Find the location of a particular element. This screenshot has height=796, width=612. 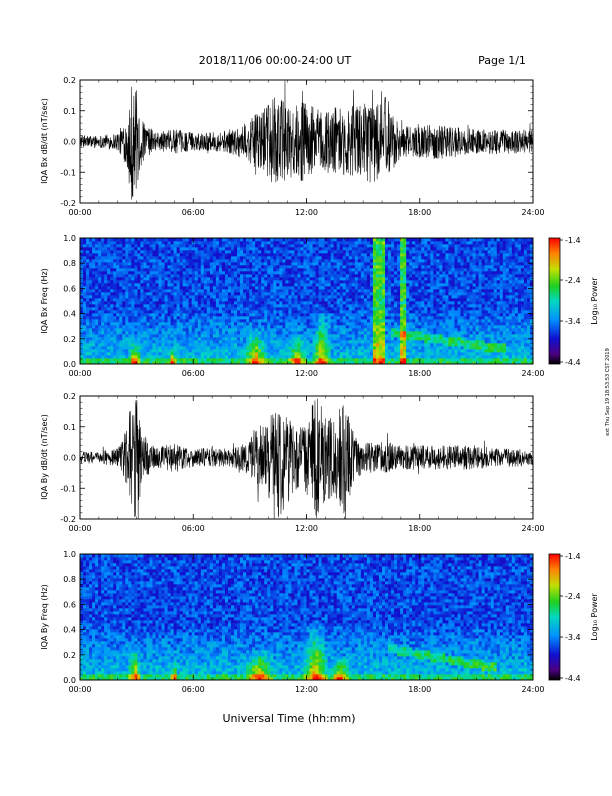

bx-dbdt-trace is located at coordinates (306, 140).